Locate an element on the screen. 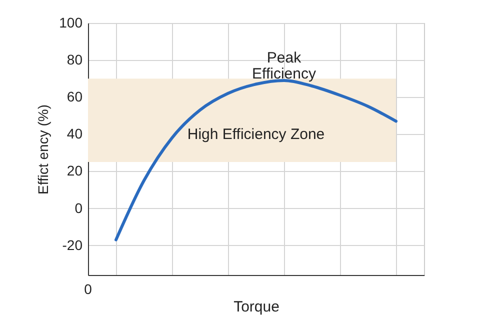 This screenshot has width=500, height=333. y-axis-title: Effict ency (%) is located at coordinates (43, 149).